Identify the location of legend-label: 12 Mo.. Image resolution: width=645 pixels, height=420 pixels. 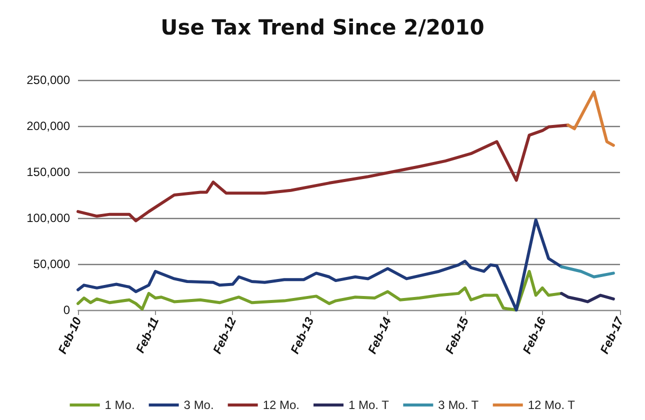
(281, 405).